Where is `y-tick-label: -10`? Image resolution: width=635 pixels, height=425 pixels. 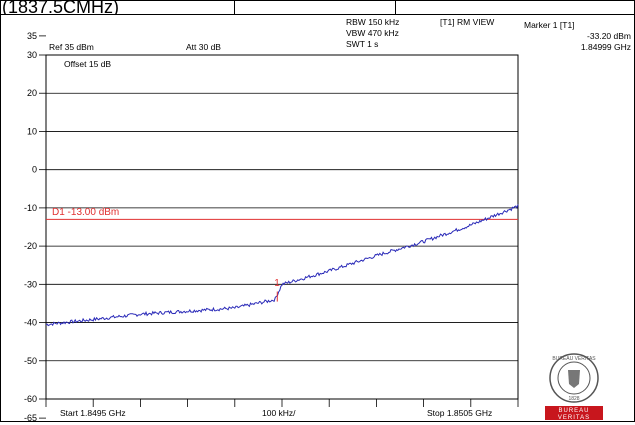 y-tick-label: -10 is located at coordinates (30, 208).